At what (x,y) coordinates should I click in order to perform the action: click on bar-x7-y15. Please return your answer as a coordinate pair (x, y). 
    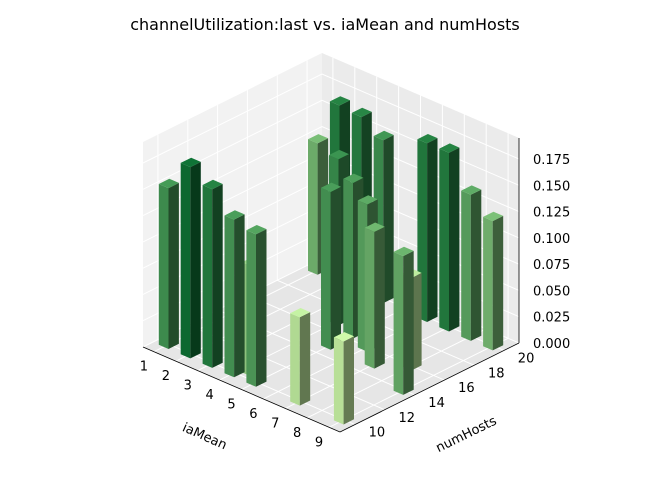
    Looking at the image, I should click on (374, 295).